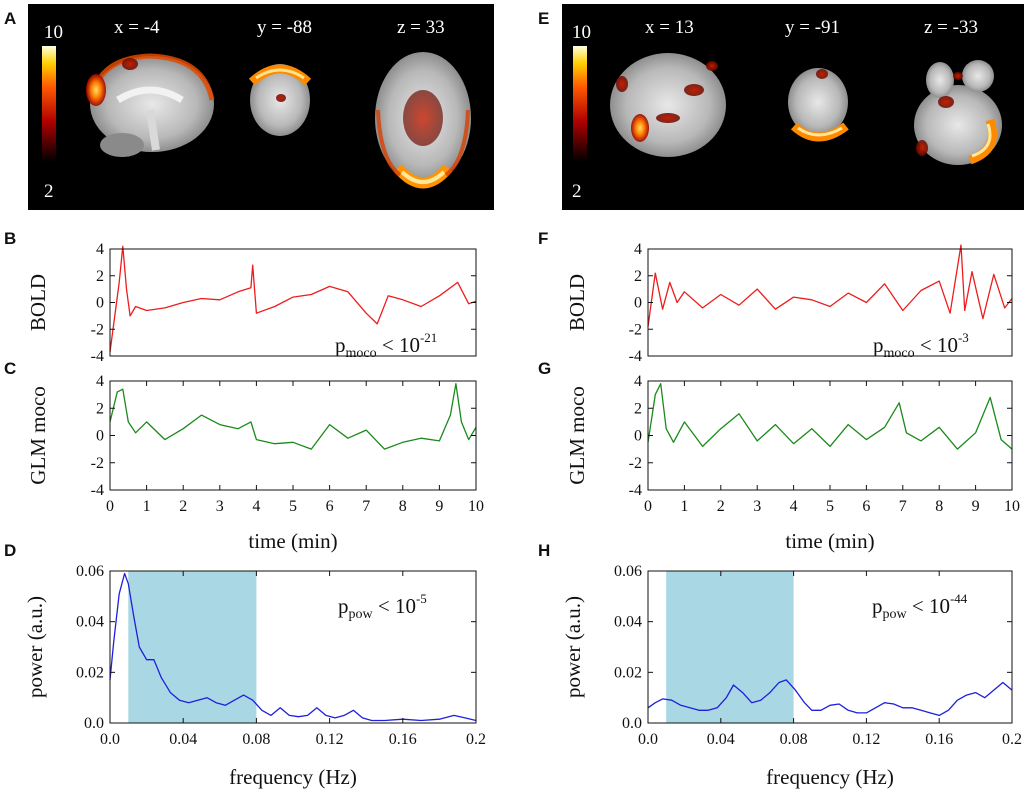 This screenshot has width=1030, height=794. What do you see at coordinates (812, 27) in the screenshot?
I see `slice-label-coronal: y = -91` at bounding box center [812, 27].